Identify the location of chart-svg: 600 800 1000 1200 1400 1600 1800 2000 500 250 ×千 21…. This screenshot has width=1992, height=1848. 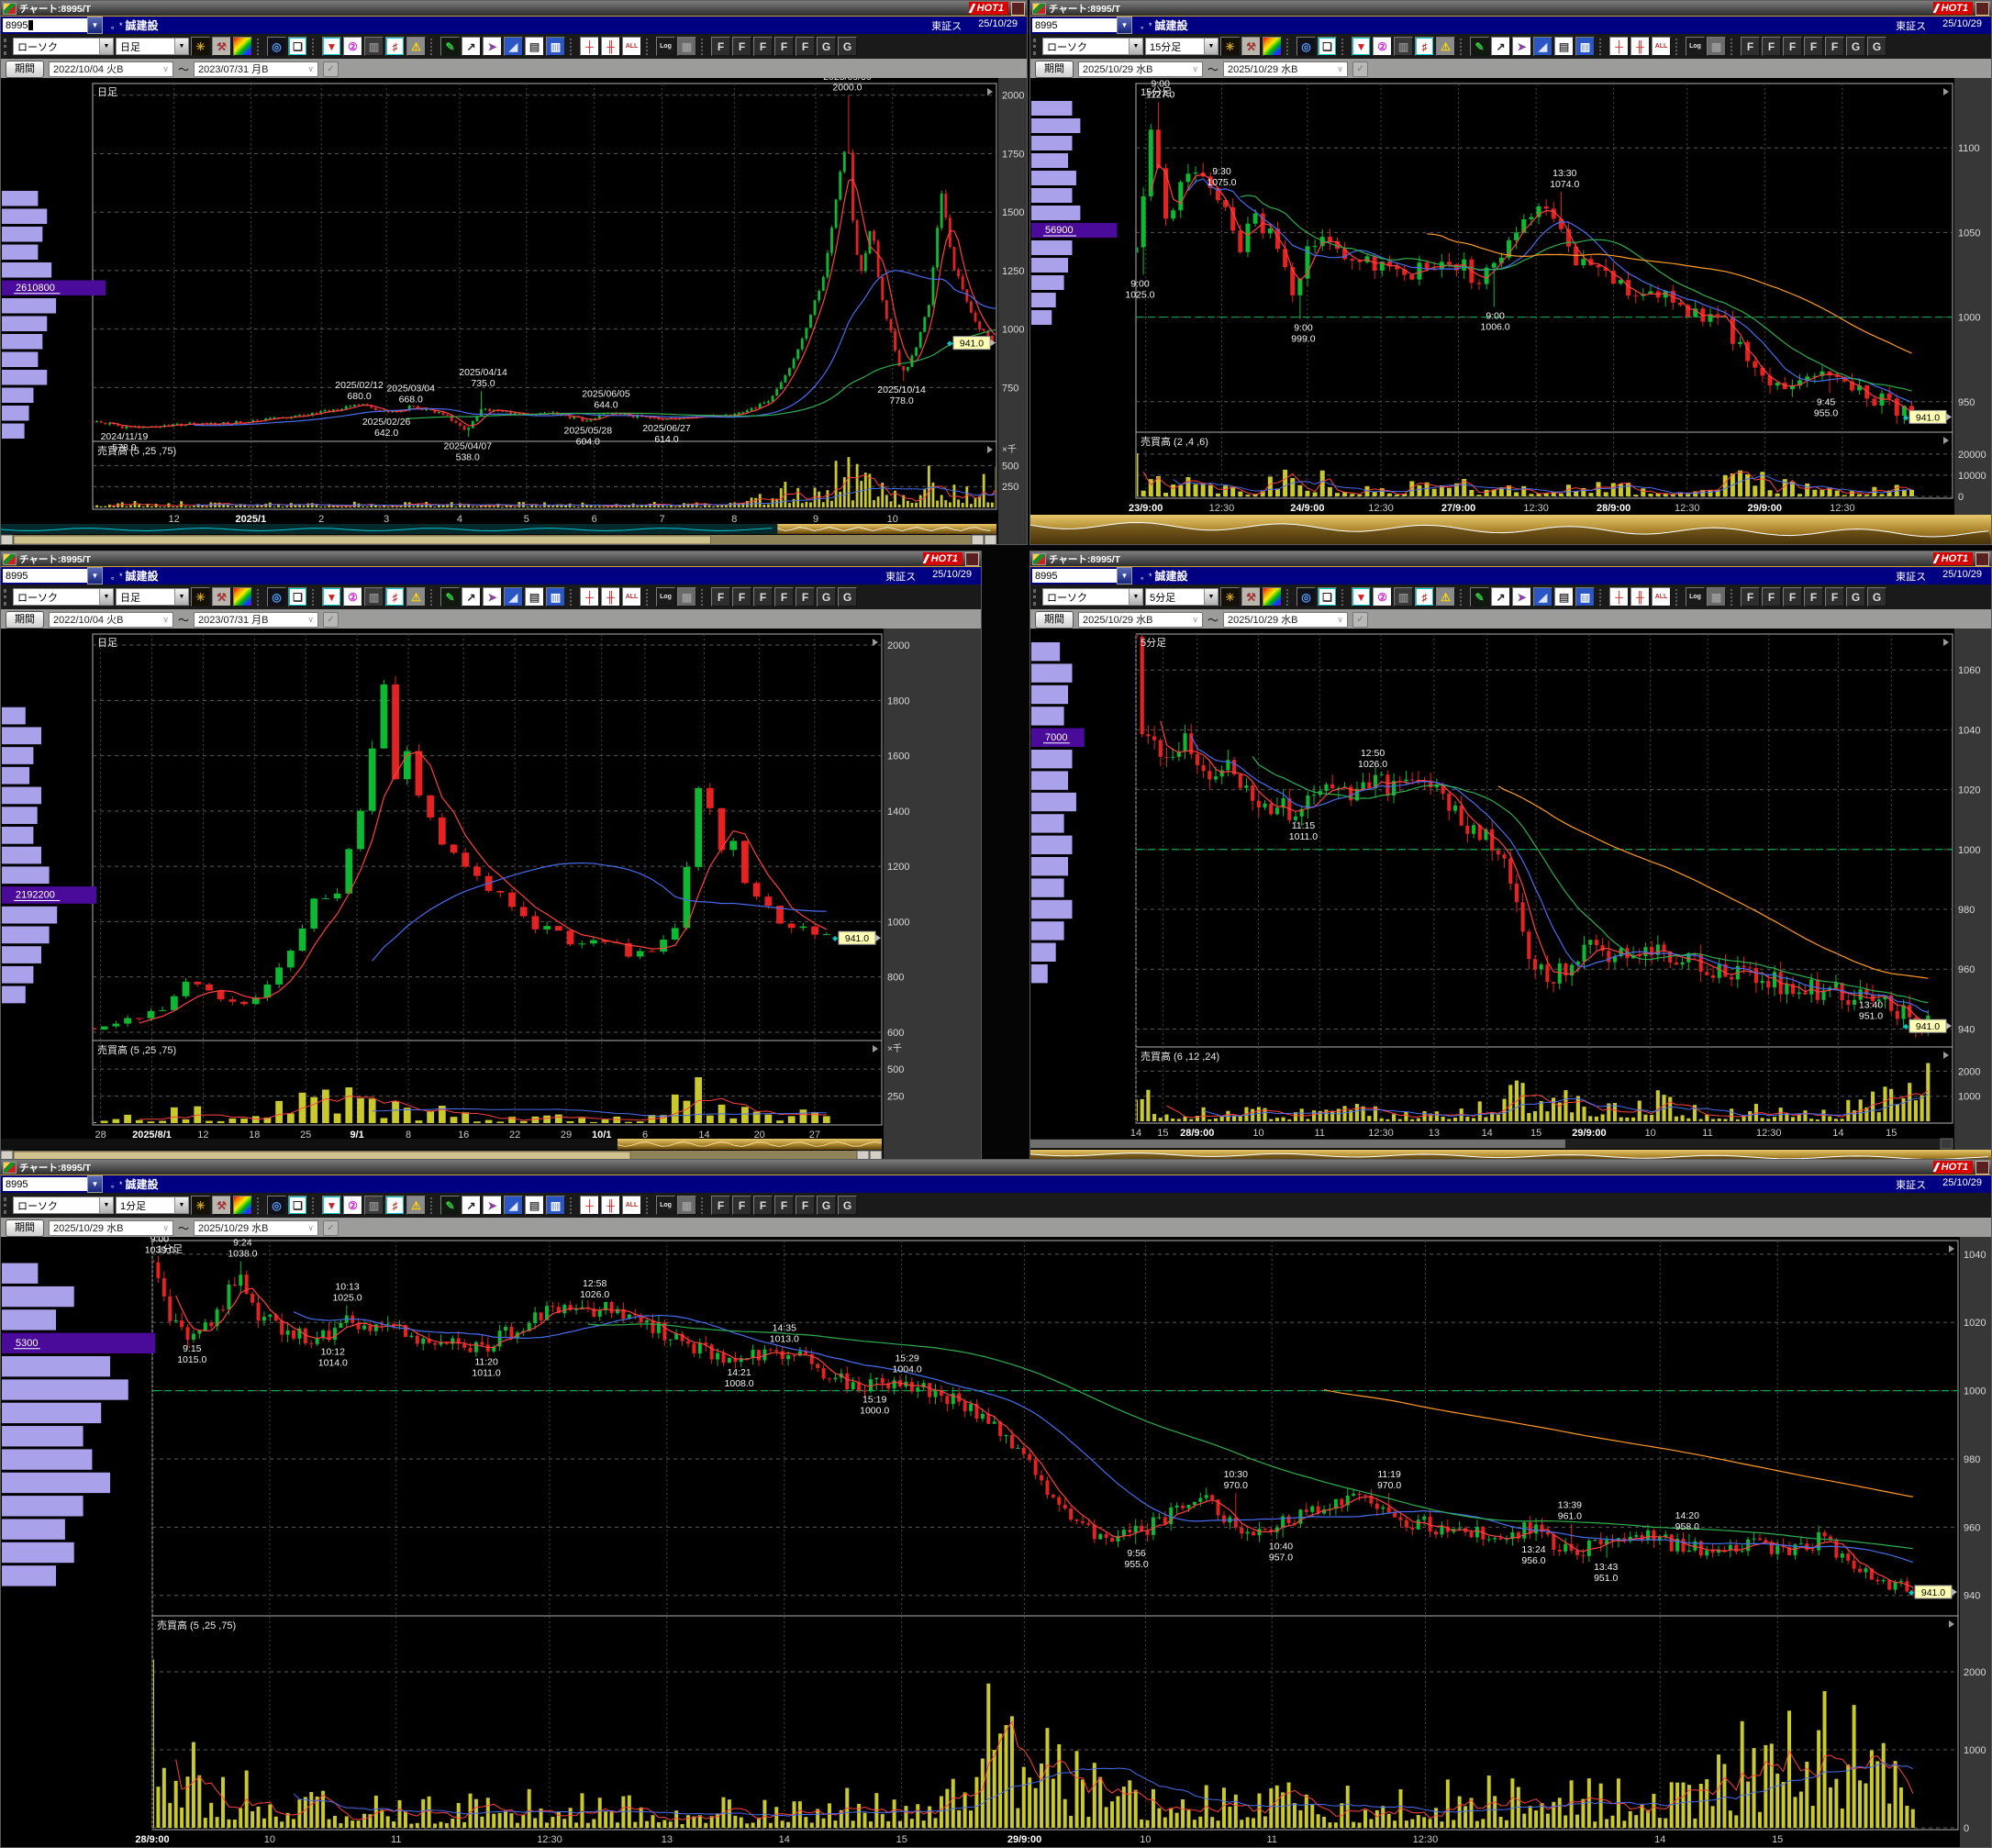
(491, 895).